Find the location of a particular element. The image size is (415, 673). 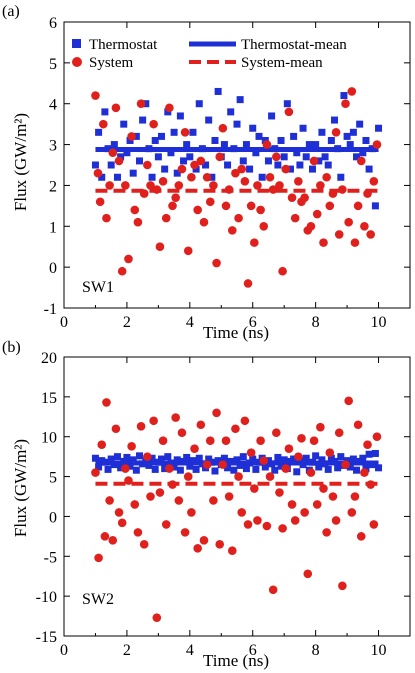

legend-system-mean-label: System-mean is located at coordinates (282, 63).